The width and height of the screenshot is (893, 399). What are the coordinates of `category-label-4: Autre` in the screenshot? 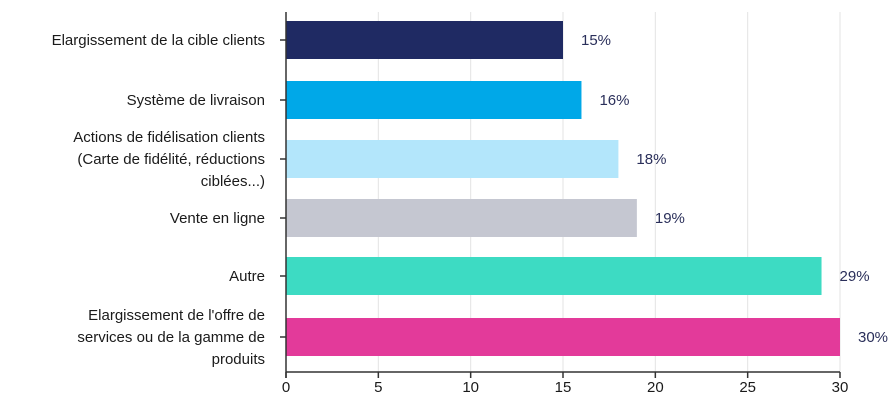 It's located at (247, 276).